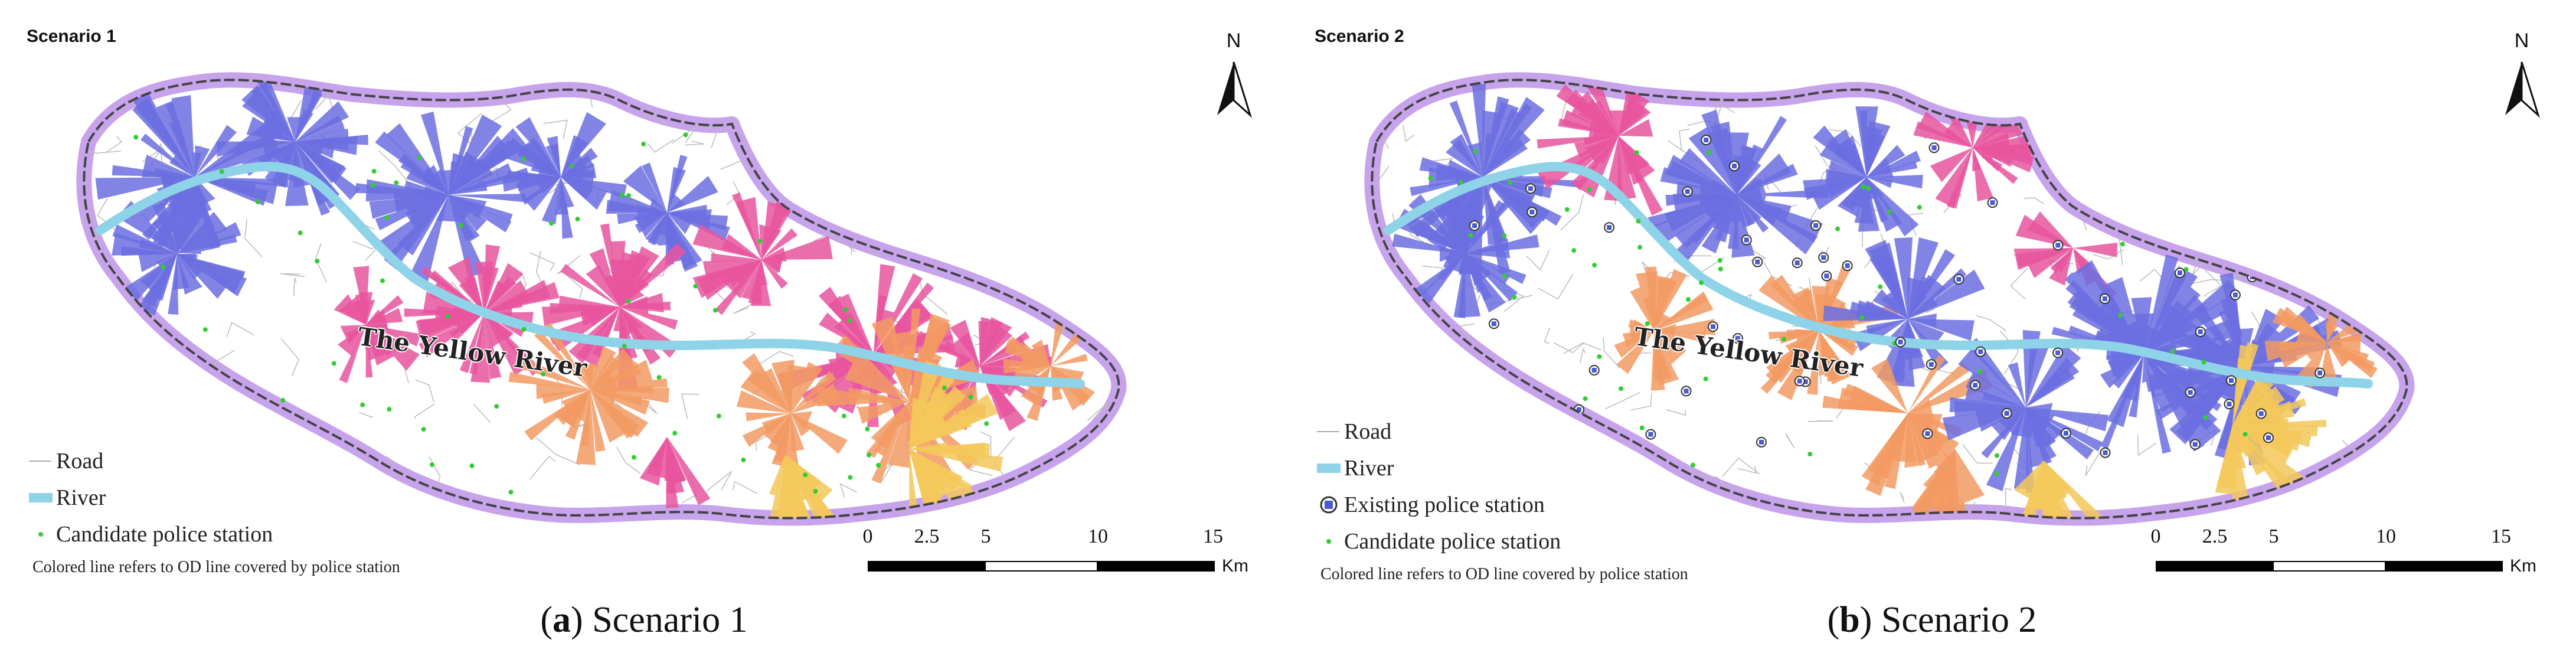  I want to click on panel-title: Scenario 1, so click(71, 36).